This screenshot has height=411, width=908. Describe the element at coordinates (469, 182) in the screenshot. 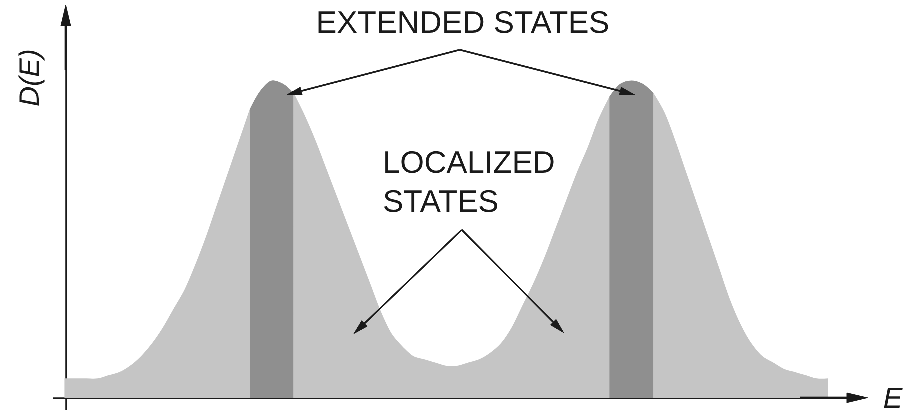

I see `annotation: LOCALIZED STATES` at that location.